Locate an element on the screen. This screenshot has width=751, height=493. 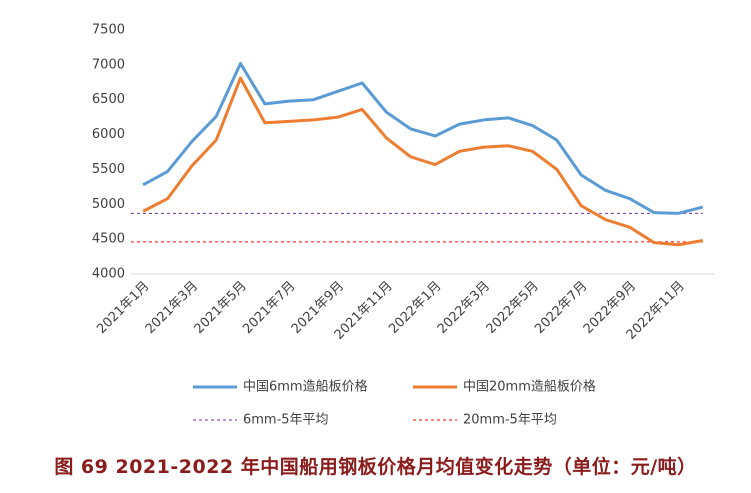
y-tick-label: 5500 is located at coordinates (108, 169).